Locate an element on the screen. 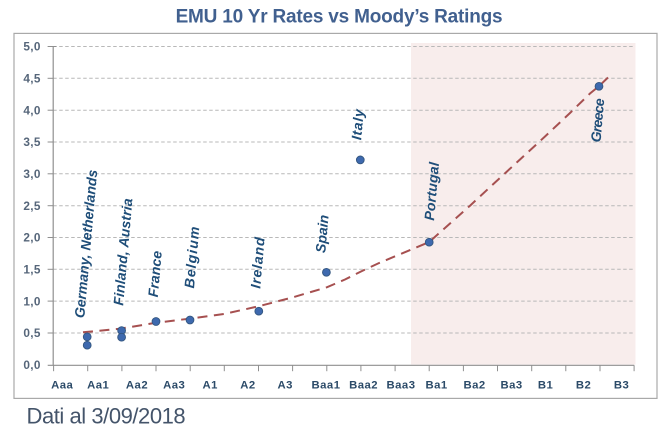  svg-text: Baa2 is located at coordinates (363, 386).